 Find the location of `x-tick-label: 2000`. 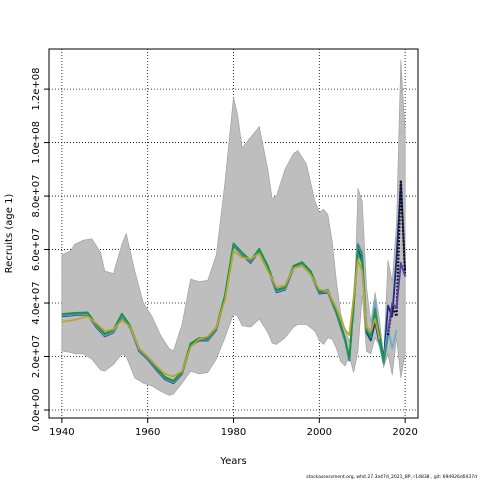

x-tick-label: 2000 is located at coordinates (319, 432).